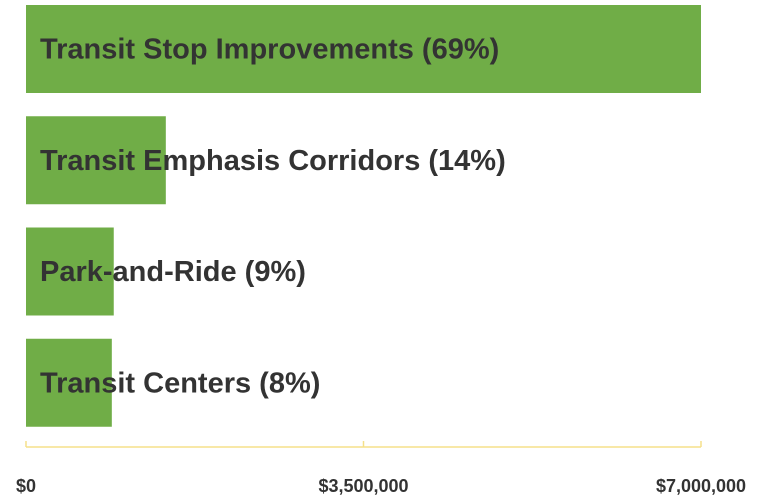 This screenshot has width=765, height=501. I want to click on x-tick-label: $7,000,000, so click(701, 486).